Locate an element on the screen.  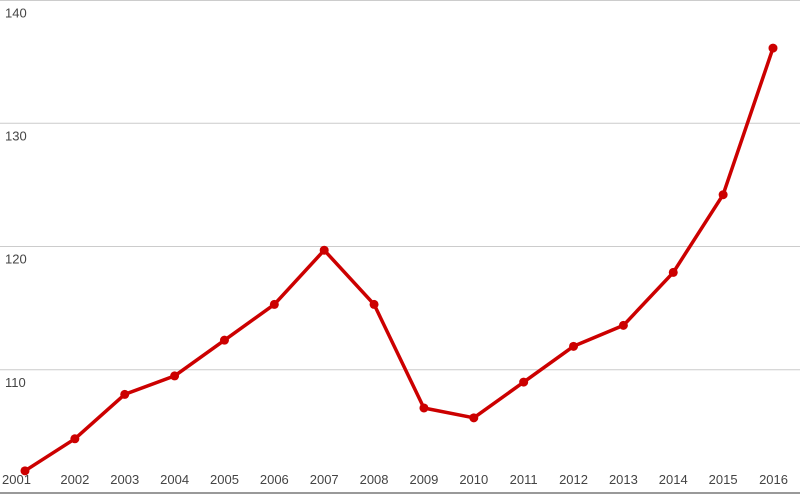
y-tick-labels: 110 120 130 140 is located at coordinates (16, 198).